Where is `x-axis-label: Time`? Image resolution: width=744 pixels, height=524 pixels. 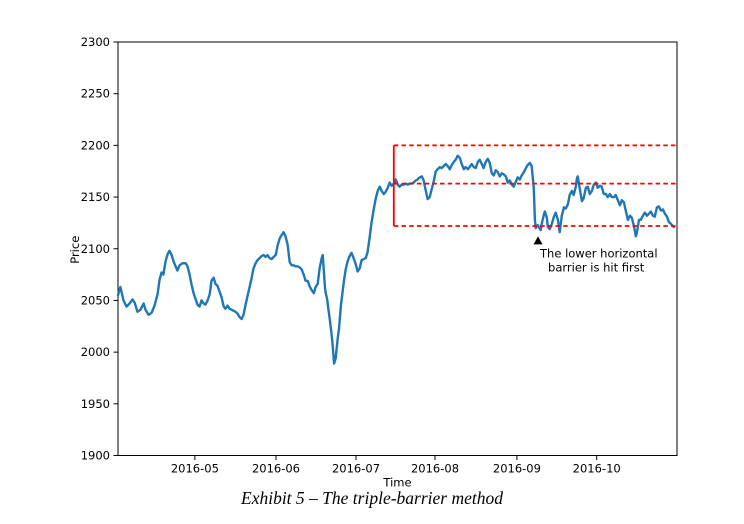 x-axis-label: Time is located at coordinates (396, 483).